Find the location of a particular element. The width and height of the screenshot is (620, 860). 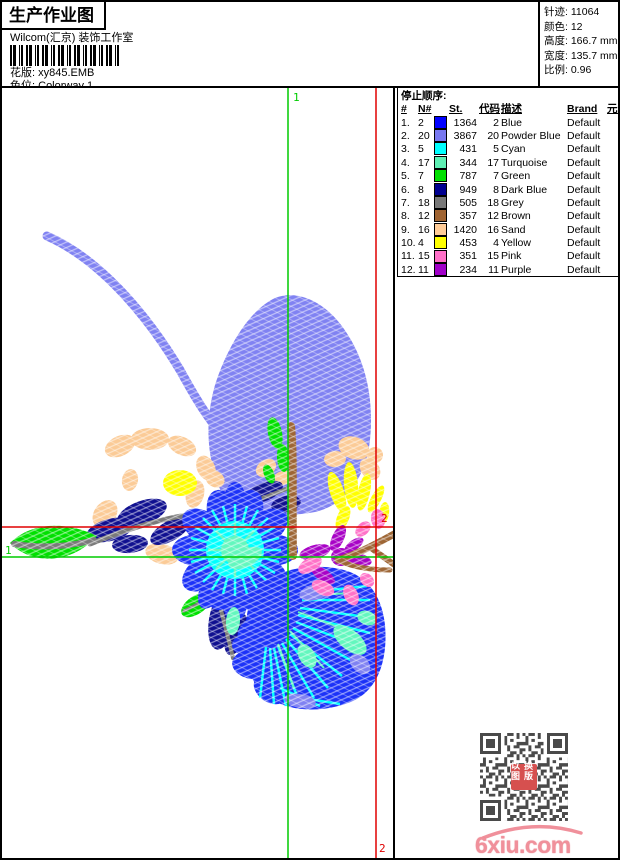

row-code: 15 is located at coordinates (493, 256).